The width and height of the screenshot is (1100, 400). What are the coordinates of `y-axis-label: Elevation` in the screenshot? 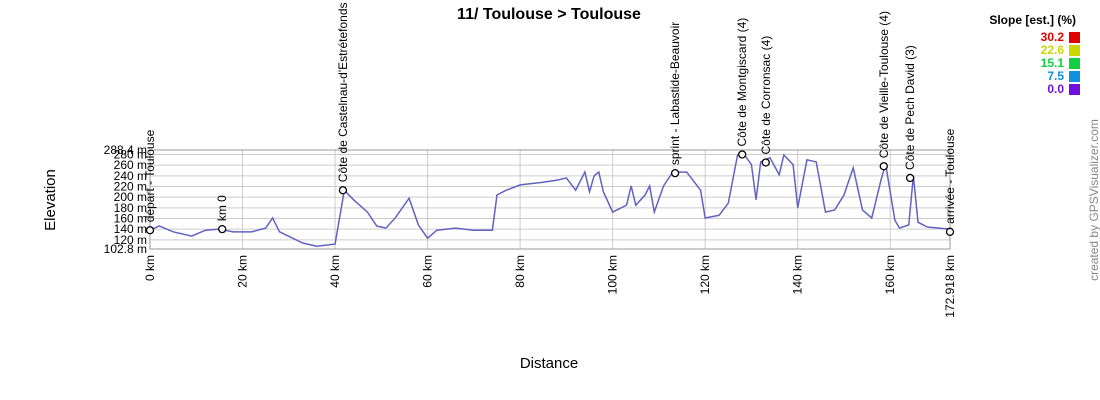 It's located at (50, 200).